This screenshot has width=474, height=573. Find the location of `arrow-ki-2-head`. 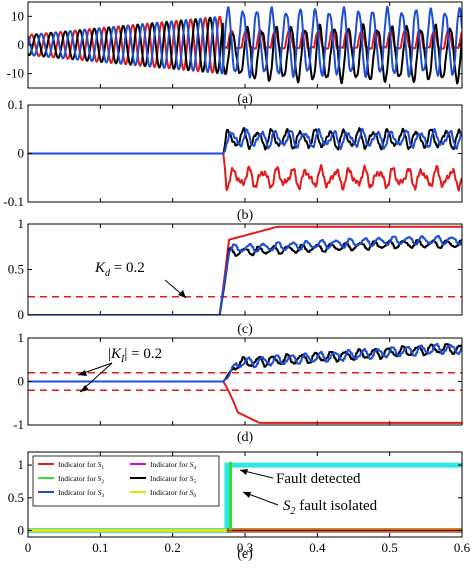

arrow-ki-2-head is located at coordinates (84, 388).